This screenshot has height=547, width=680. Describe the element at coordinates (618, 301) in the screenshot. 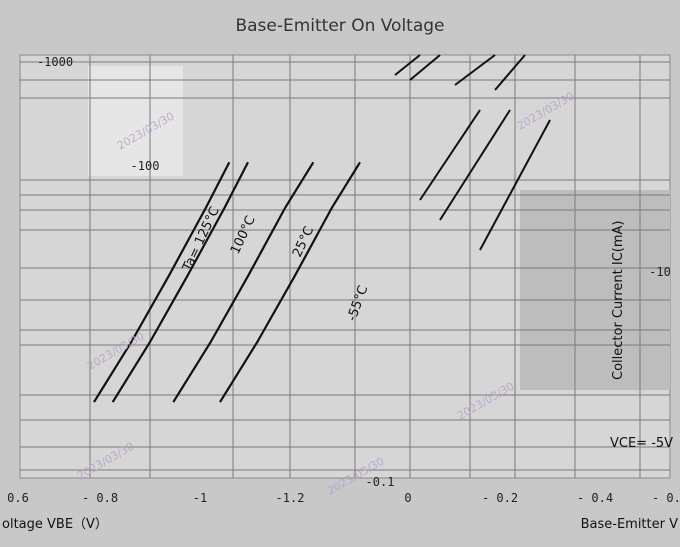

I see `y-axis-label-right: Collector Current IC(mA)` at that location.